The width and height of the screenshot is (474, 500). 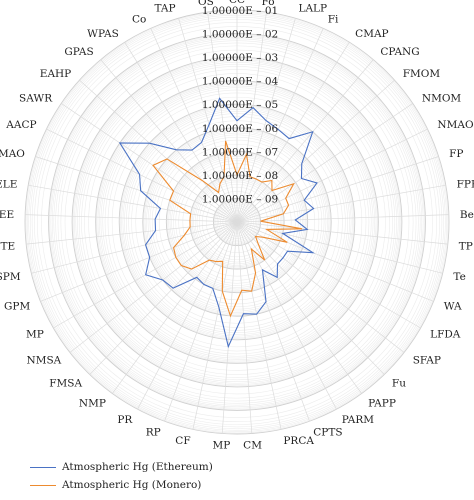 What do you see at coordinates (206, 4) in the screenshot?
I see `category-label: OS` at bounding box center [206, 4].